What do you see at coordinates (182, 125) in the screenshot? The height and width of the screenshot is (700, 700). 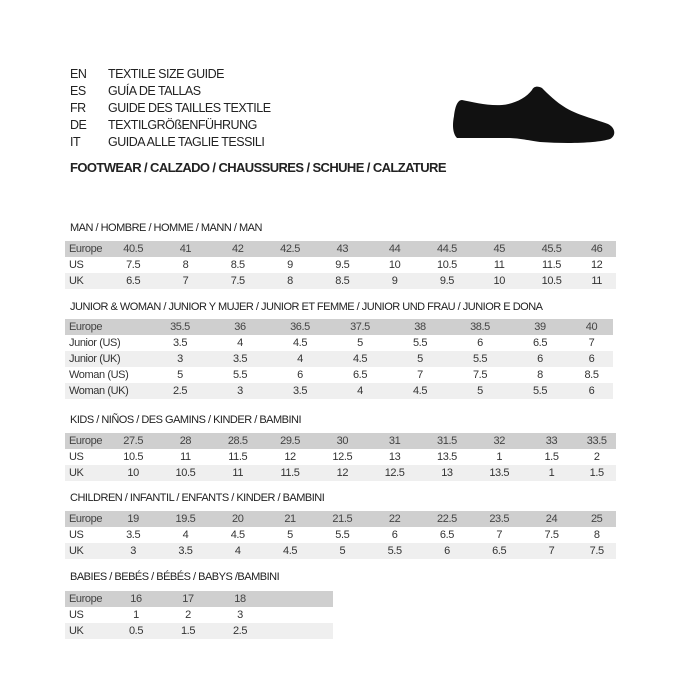 I see `language-title: TEXTILGRÖßENFÜHRUNG` at bounding box center [182, 125].